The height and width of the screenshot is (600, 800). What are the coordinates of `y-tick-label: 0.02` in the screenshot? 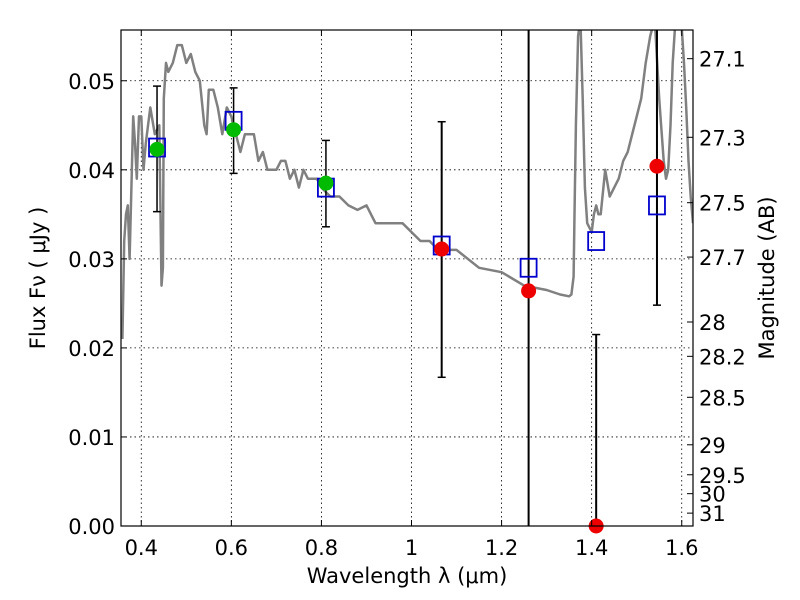 It's located at (91, 349).